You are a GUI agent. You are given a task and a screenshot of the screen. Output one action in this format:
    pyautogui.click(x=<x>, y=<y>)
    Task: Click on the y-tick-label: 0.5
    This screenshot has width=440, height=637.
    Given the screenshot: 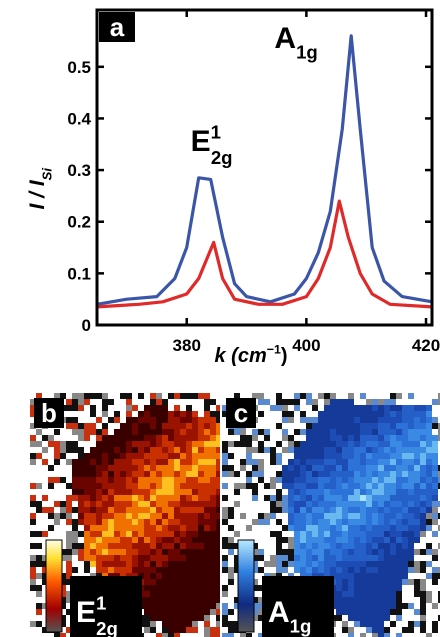 What is the action you would take?
    pyautogui.click(x=79, y=67)
    